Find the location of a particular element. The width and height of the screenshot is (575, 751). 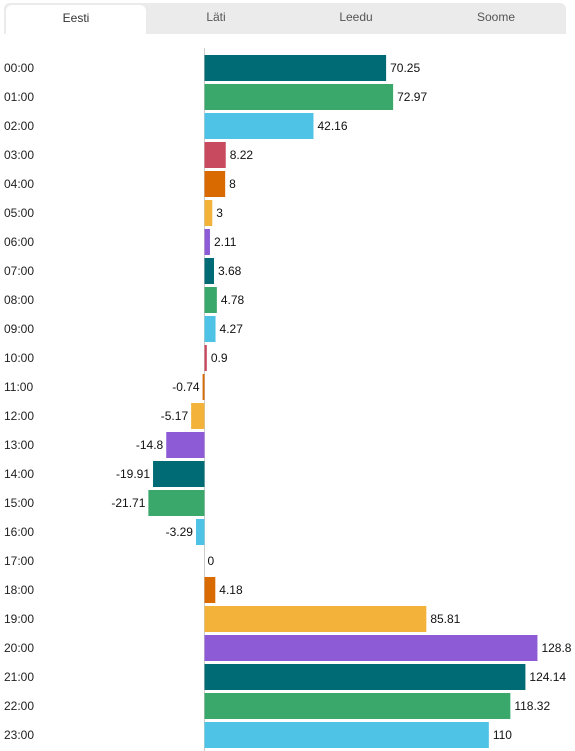

category-tick-label: 21:00 is located at coordinates (19, 677).